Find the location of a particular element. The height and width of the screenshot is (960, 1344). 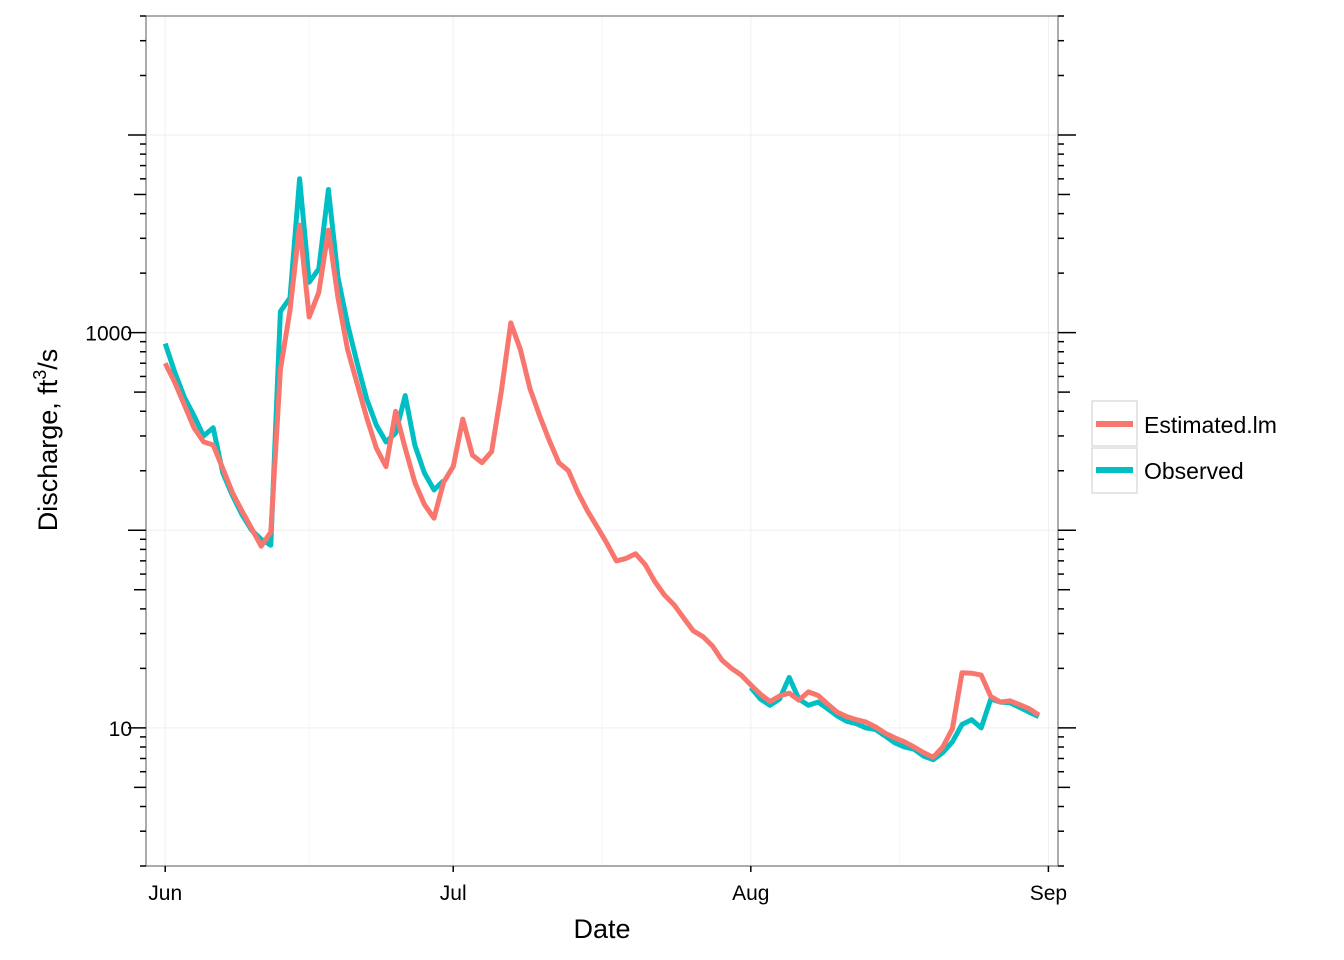

x-axis-title: Date is located at coordinates (601, 929).